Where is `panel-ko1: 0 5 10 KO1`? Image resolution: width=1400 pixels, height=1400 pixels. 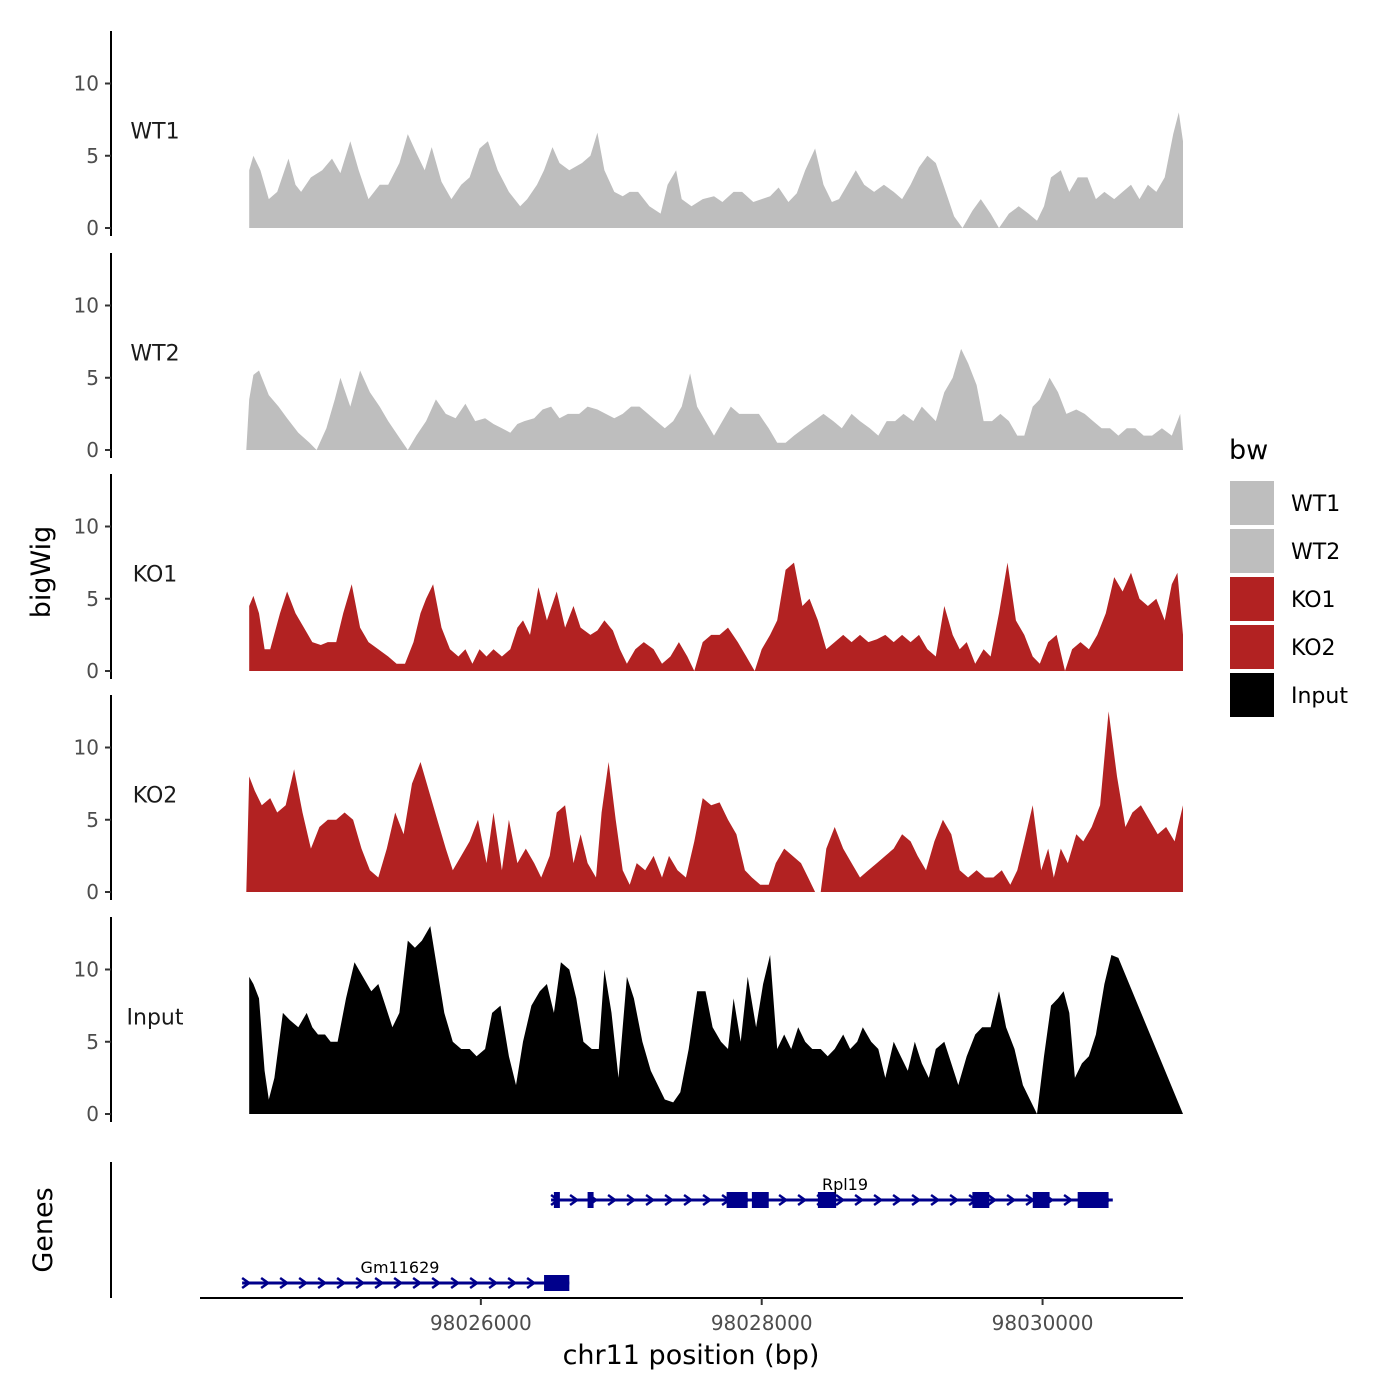 panel-ko1: 0 5 10 KO1 is located at coordinates (628, 578).